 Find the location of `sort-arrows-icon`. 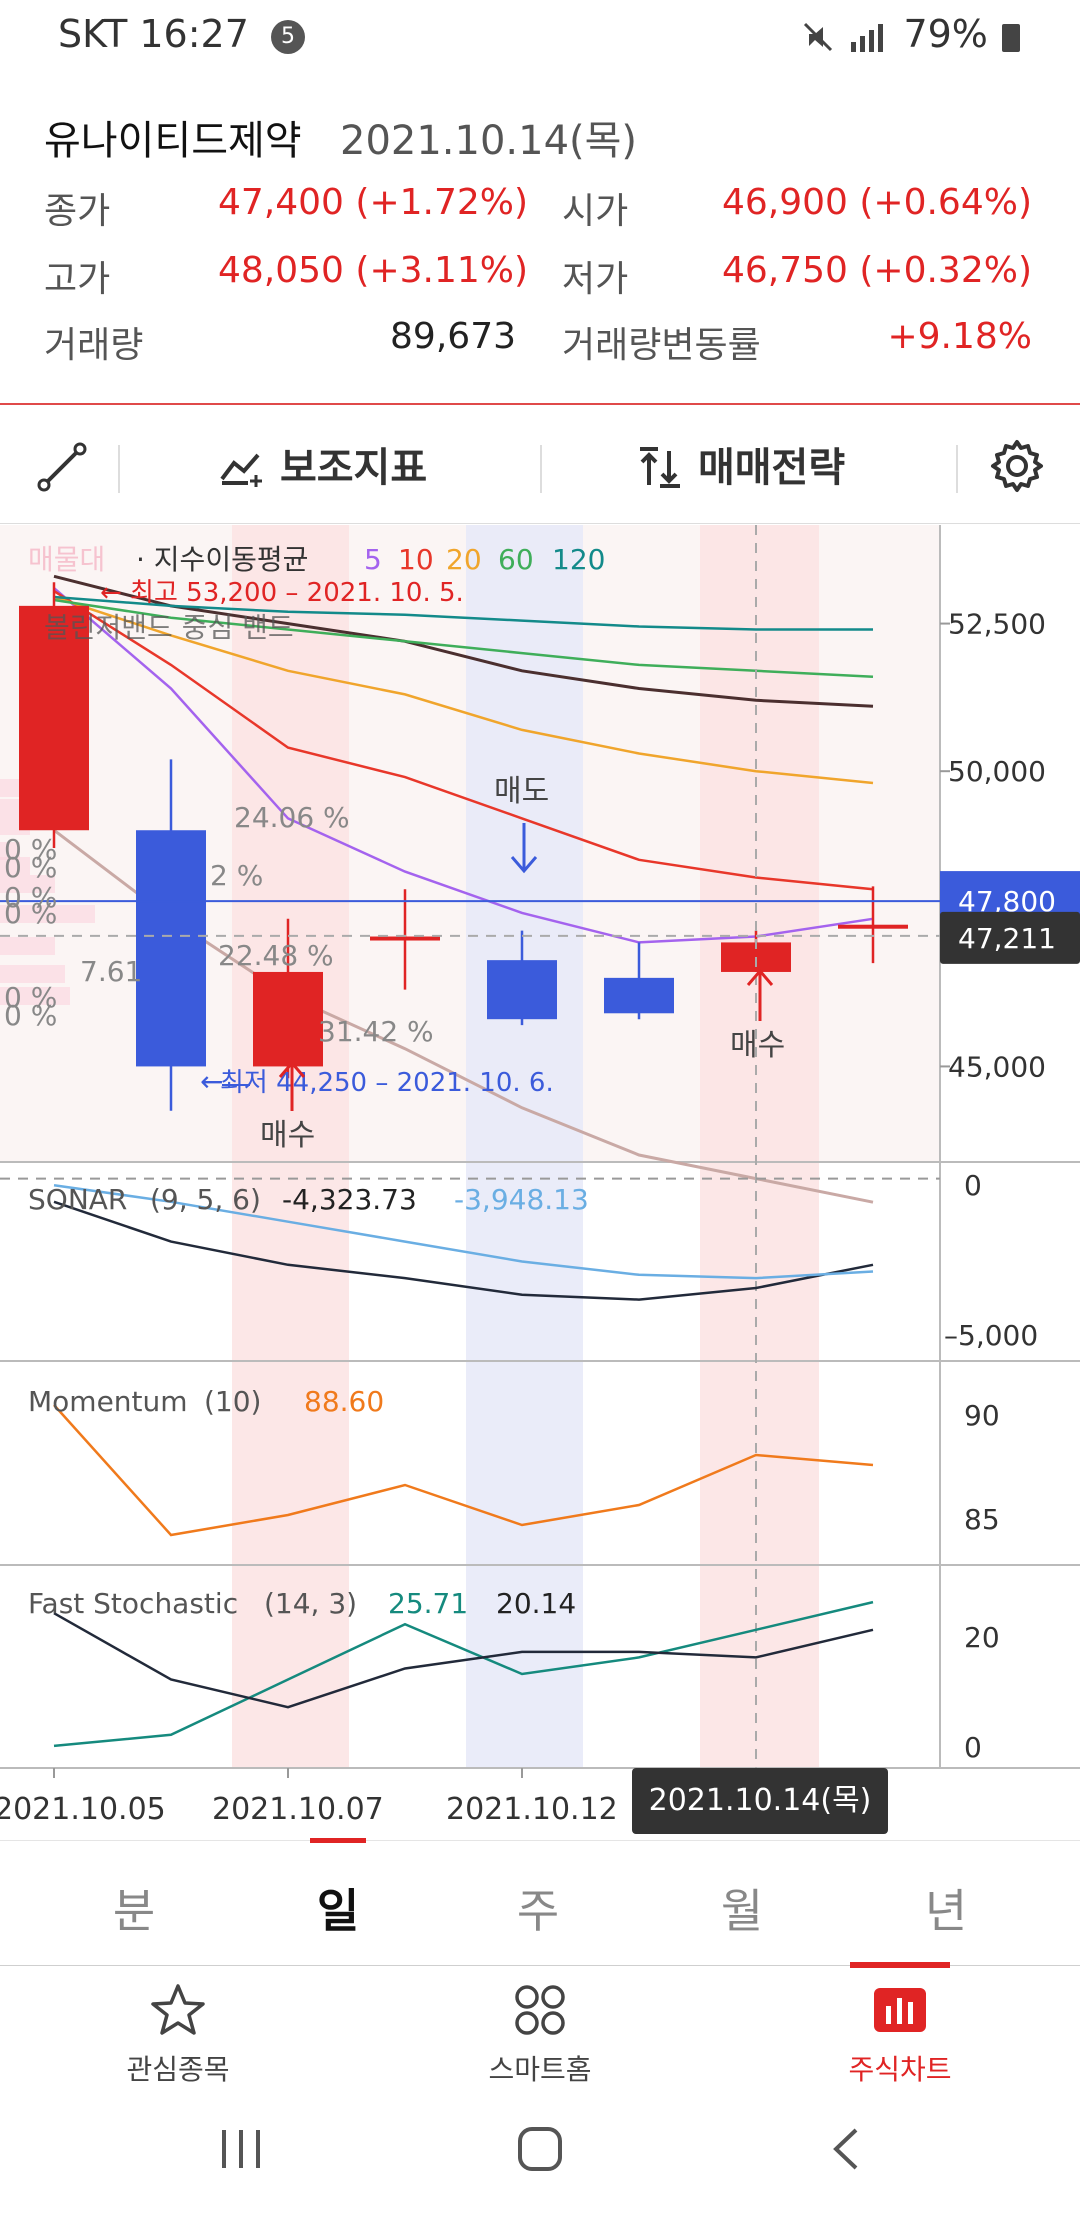

sort-arrows-icon is located at coordinates (660, 467).